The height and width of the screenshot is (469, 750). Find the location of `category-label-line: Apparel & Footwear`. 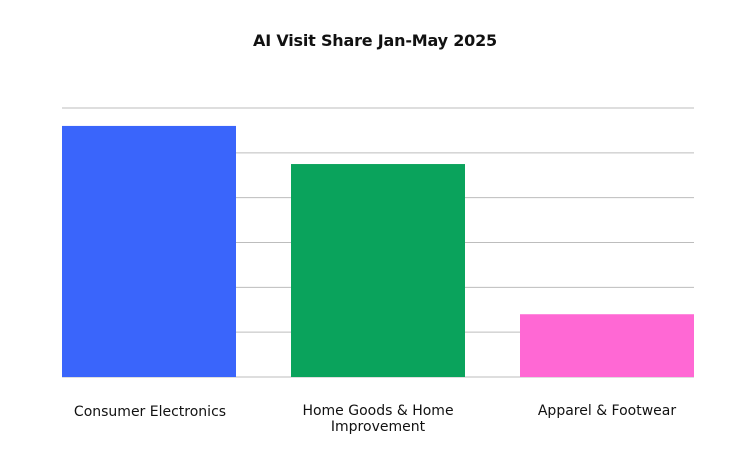

category-label-line: Apparel & Footwear is located at coordinates (607, 411).